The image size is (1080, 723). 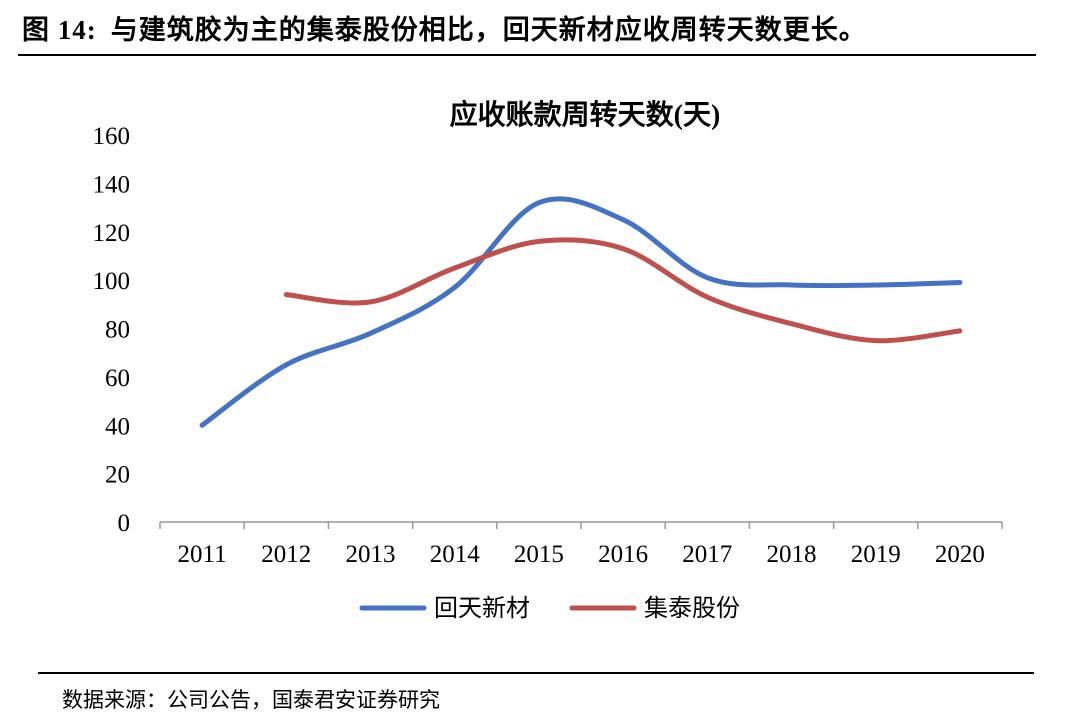 I want to click on y-tick-label: 60, so click(x=117, y=378).